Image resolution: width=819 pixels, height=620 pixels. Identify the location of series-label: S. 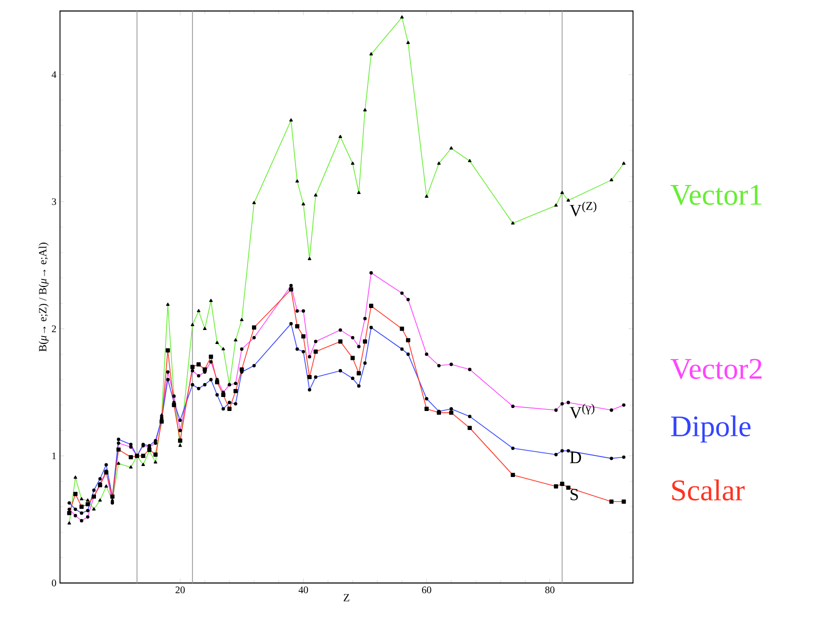
(574, 494).